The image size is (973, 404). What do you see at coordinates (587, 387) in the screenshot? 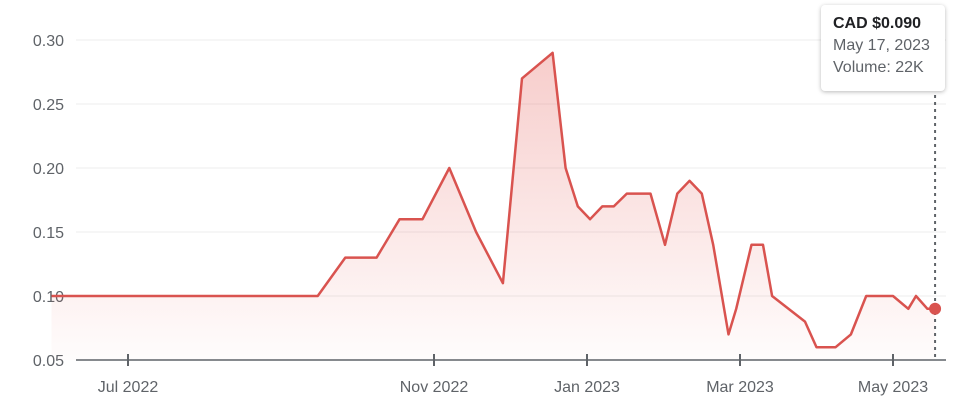
I see `x-tick-label: Jan 2023` at bounding box center [587, 387].